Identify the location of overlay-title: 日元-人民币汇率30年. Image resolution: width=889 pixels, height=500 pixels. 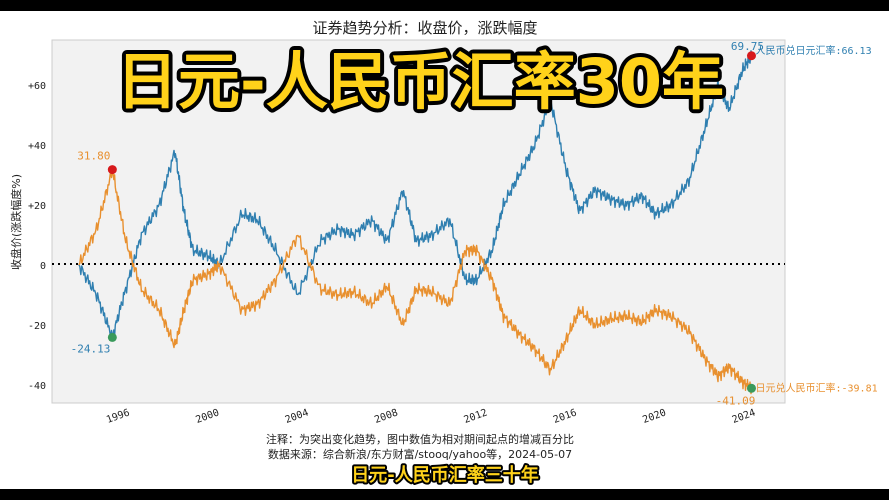
(420, 81).